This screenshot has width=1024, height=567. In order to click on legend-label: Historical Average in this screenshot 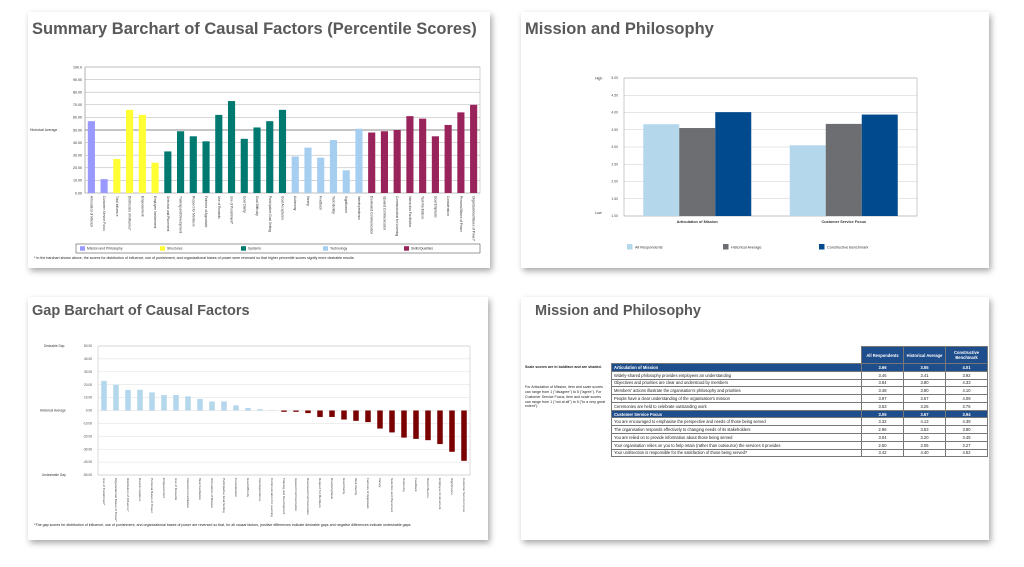, I will do `click(746, 248)`.